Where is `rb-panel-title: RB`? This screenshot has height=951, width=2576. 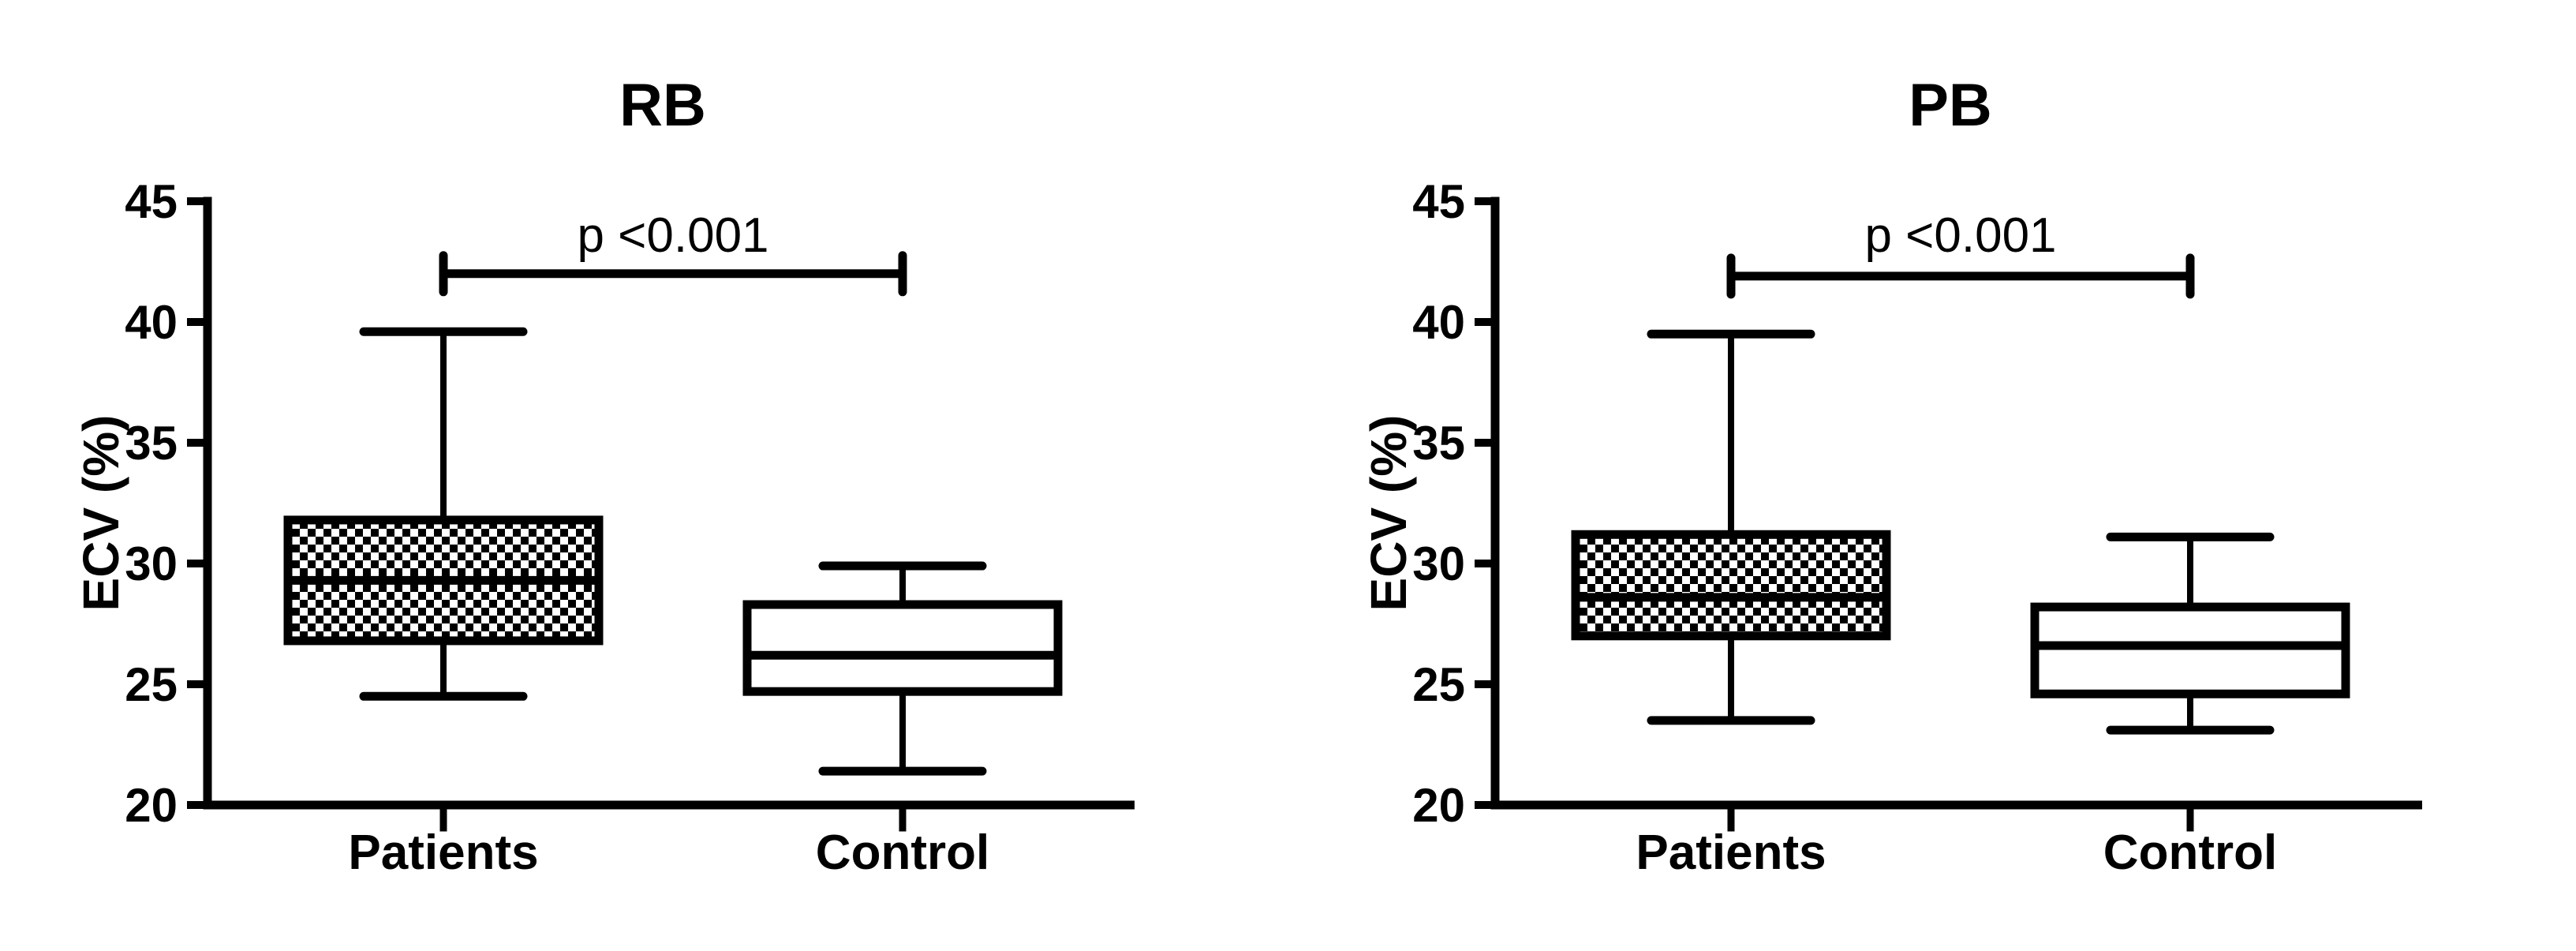 rb-panel-title: RB is located at coordinates (662, 105).